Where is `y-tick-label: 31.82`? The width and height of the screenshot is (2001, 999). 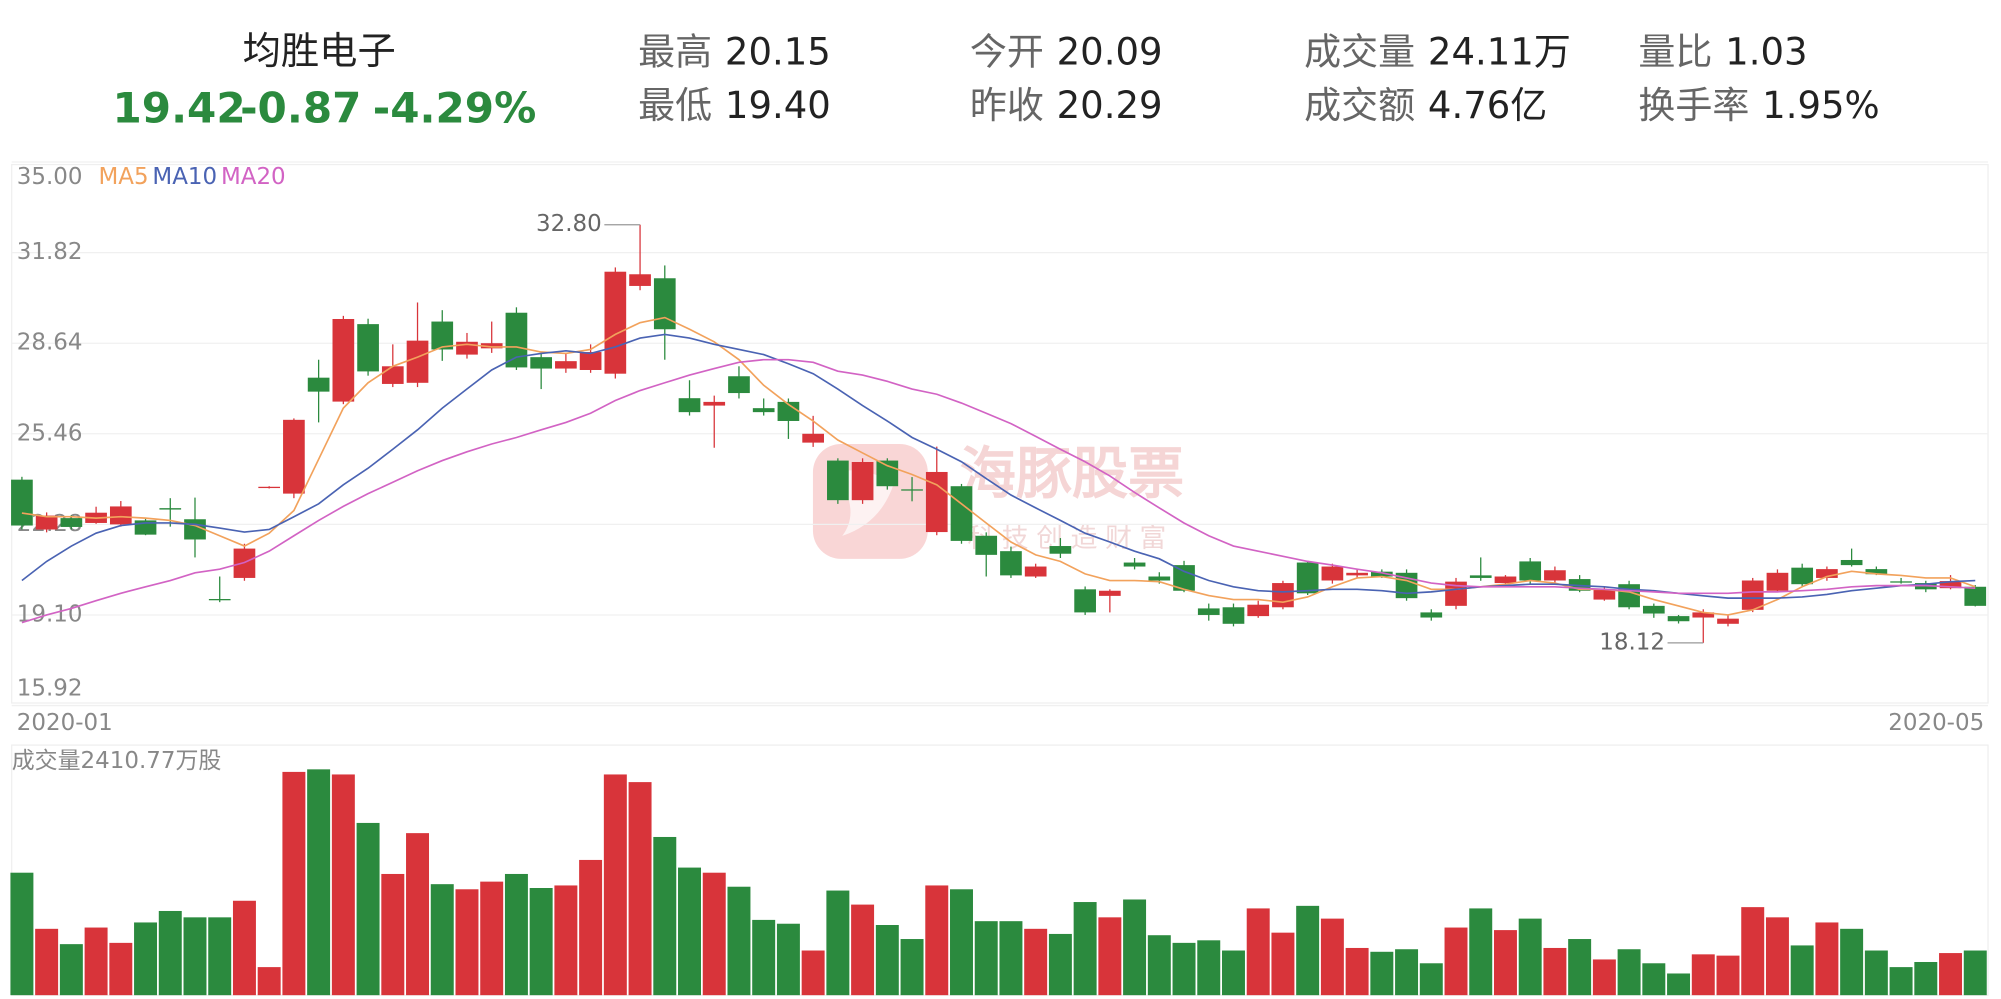
y-tick-label: 31.82 is located at coordinates (50, 252).